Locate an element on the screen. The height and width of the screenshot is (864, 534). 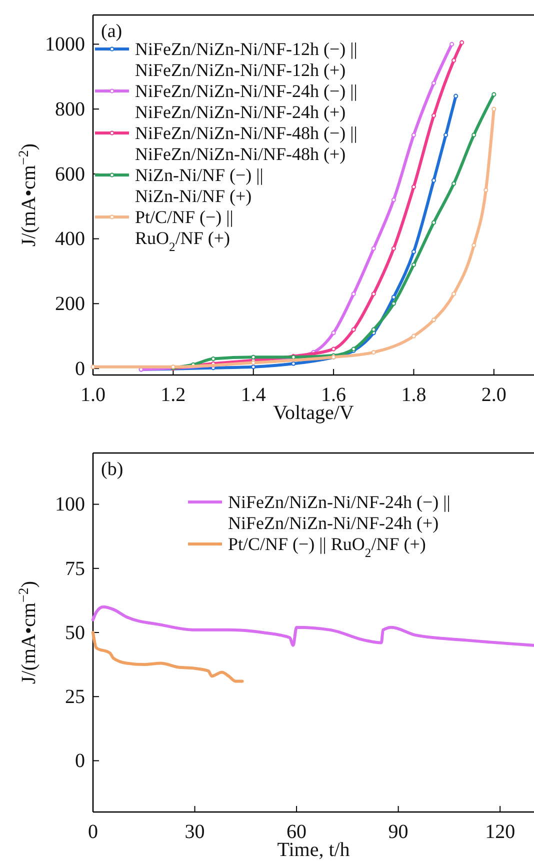
legend-label: NiFeZn/NiZn-Ni/NF-12h (−) || NiFeZn/NiZn-Ni/NF-12h (+) is located at coordinates (246, 59).